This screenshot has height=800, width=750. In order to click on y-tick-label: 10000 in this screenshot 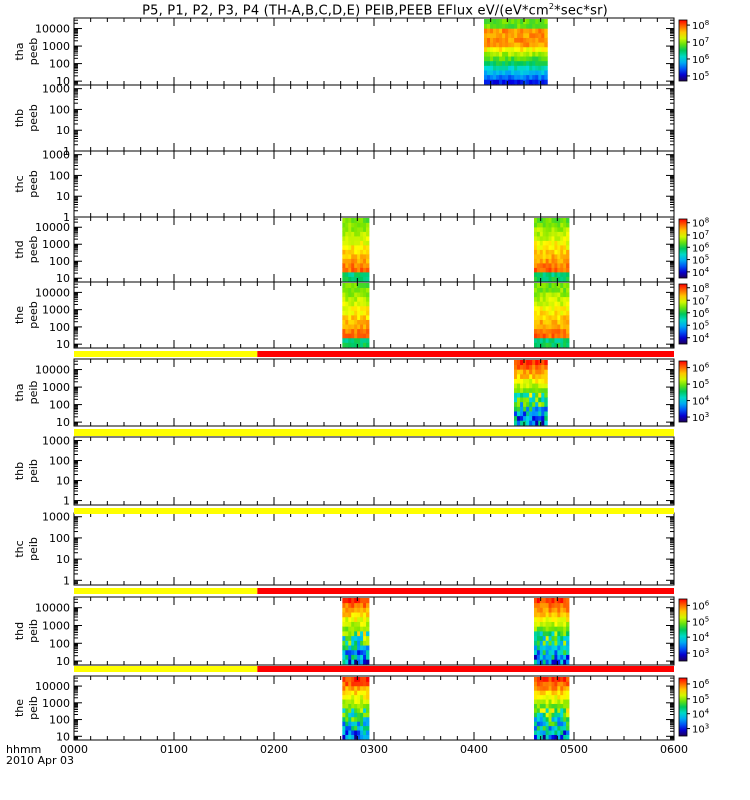, I will do `click(52, 686)`.